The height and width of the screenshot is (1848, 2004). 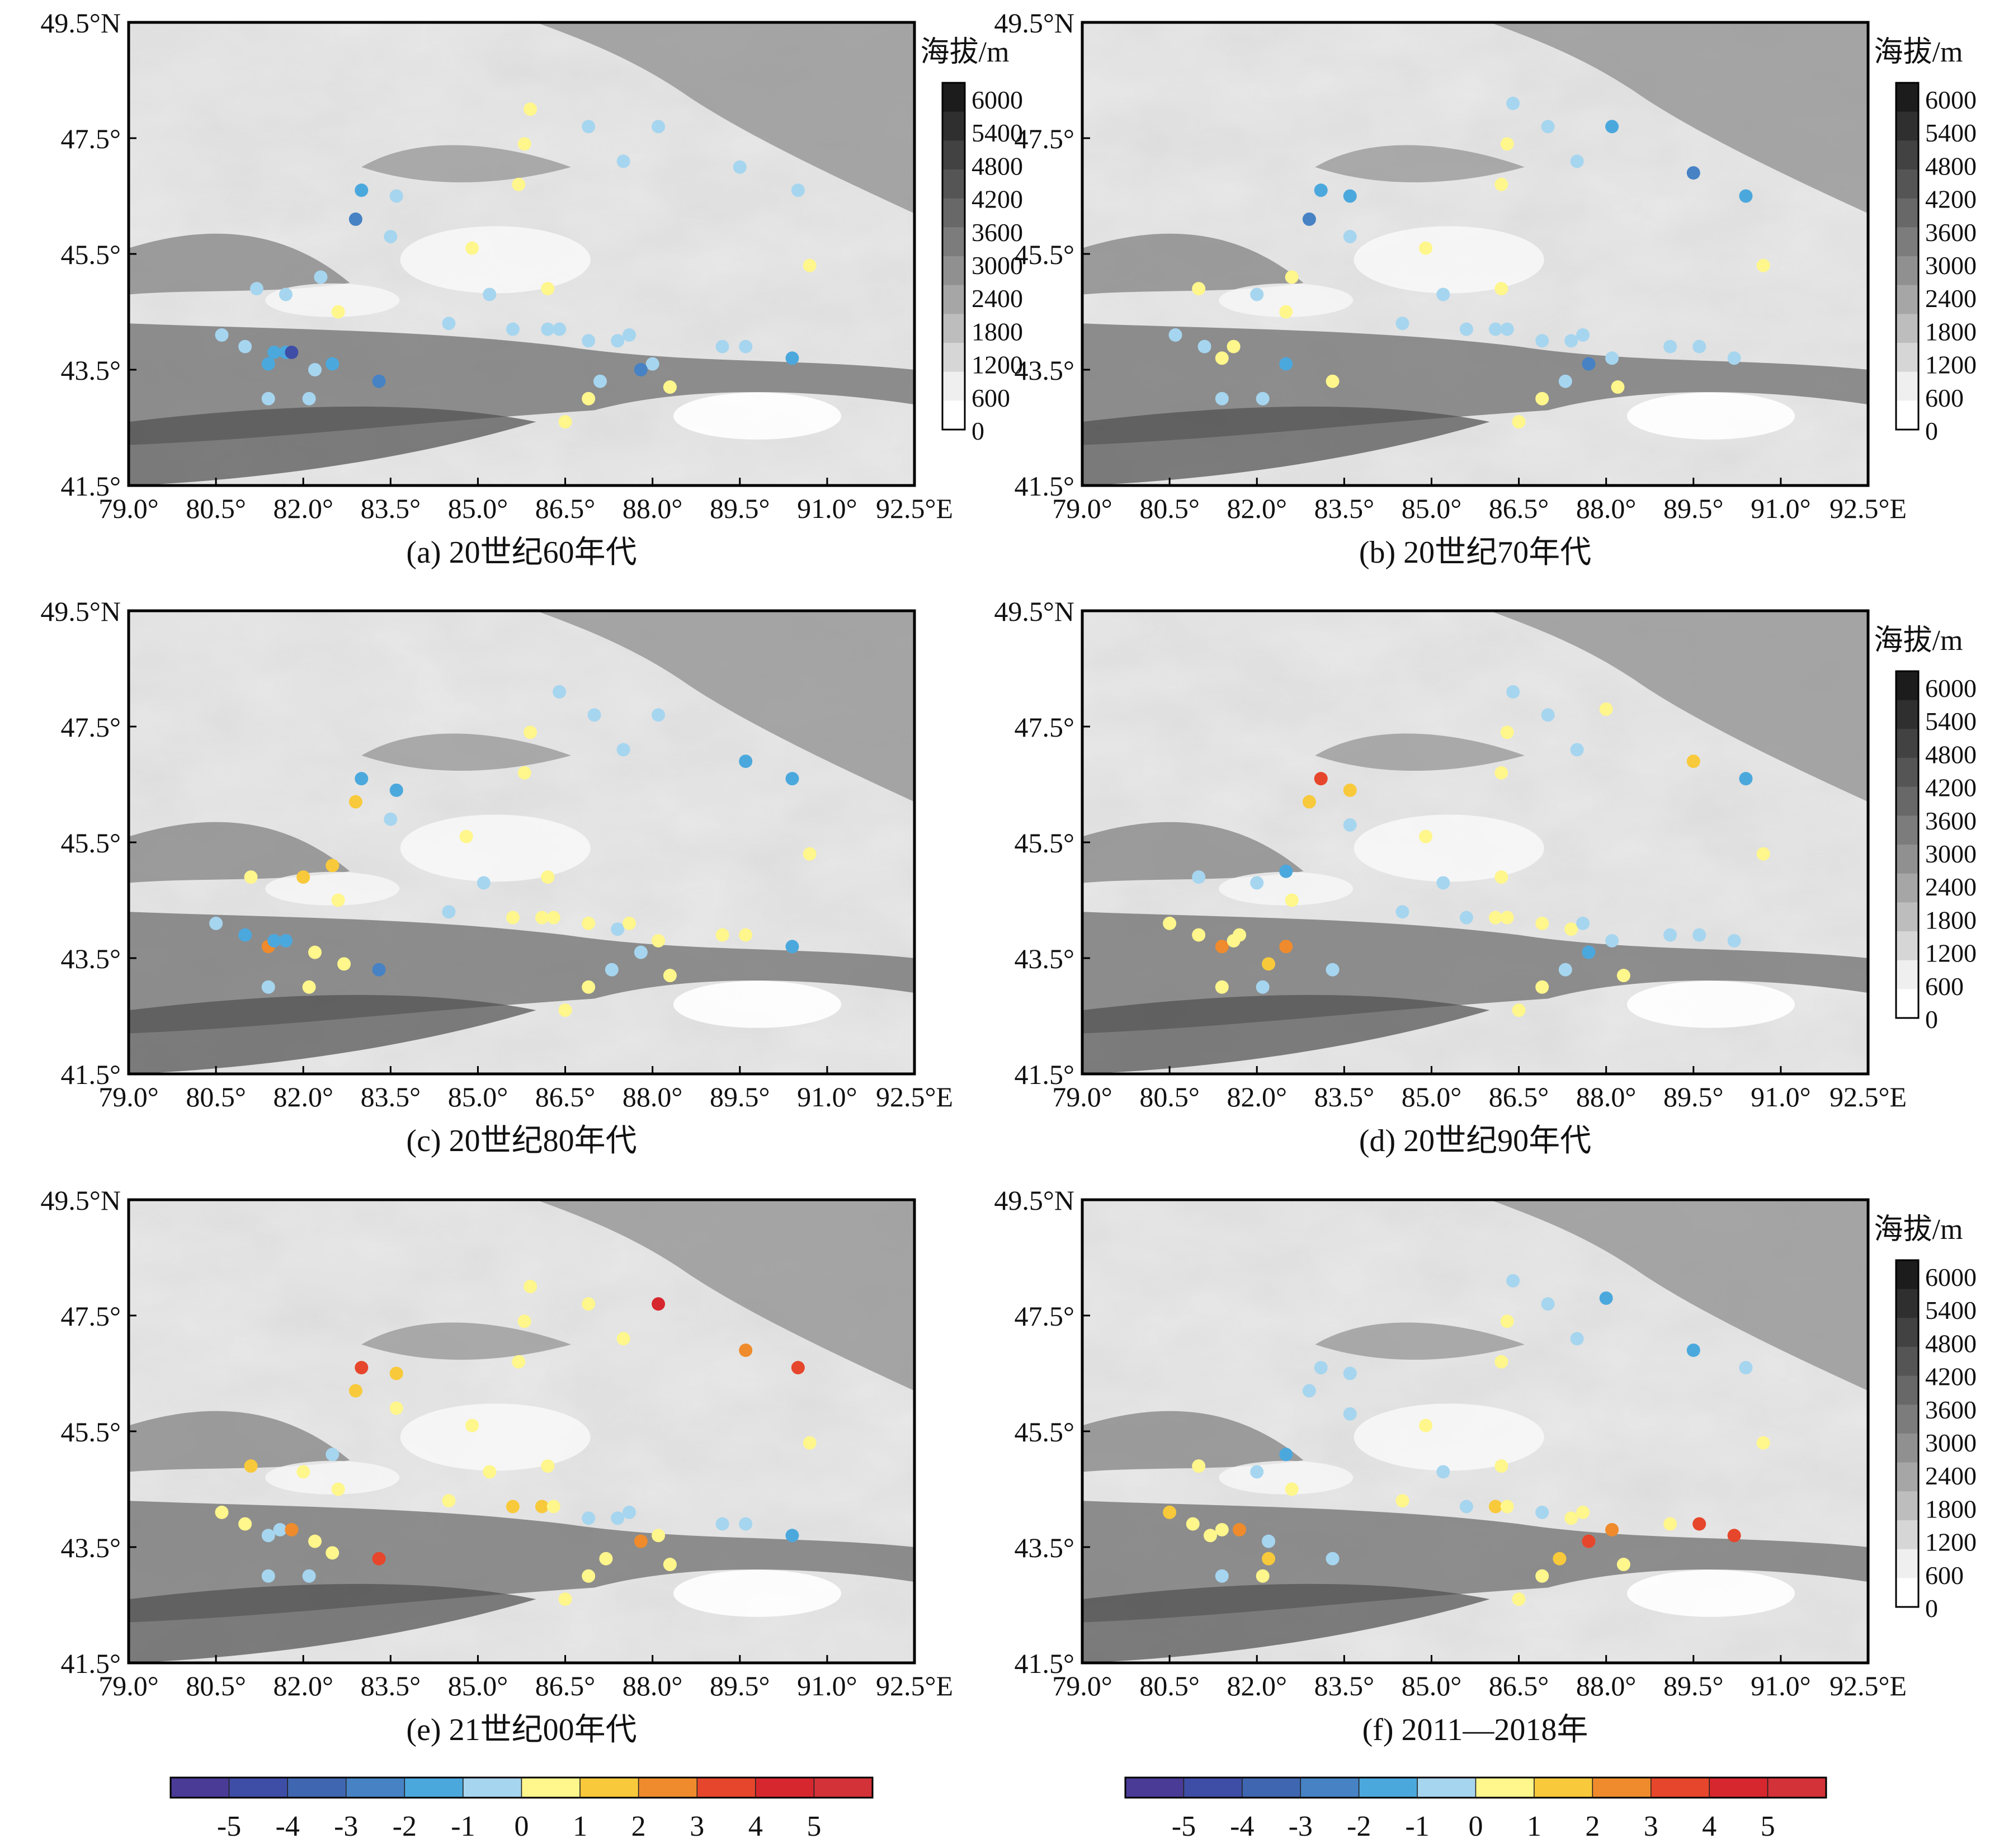 What do you see at coordinates (1693, 1685) in the screenshot?
I see `lon-label: 89.5°` at bounding box center [1693, 1685].